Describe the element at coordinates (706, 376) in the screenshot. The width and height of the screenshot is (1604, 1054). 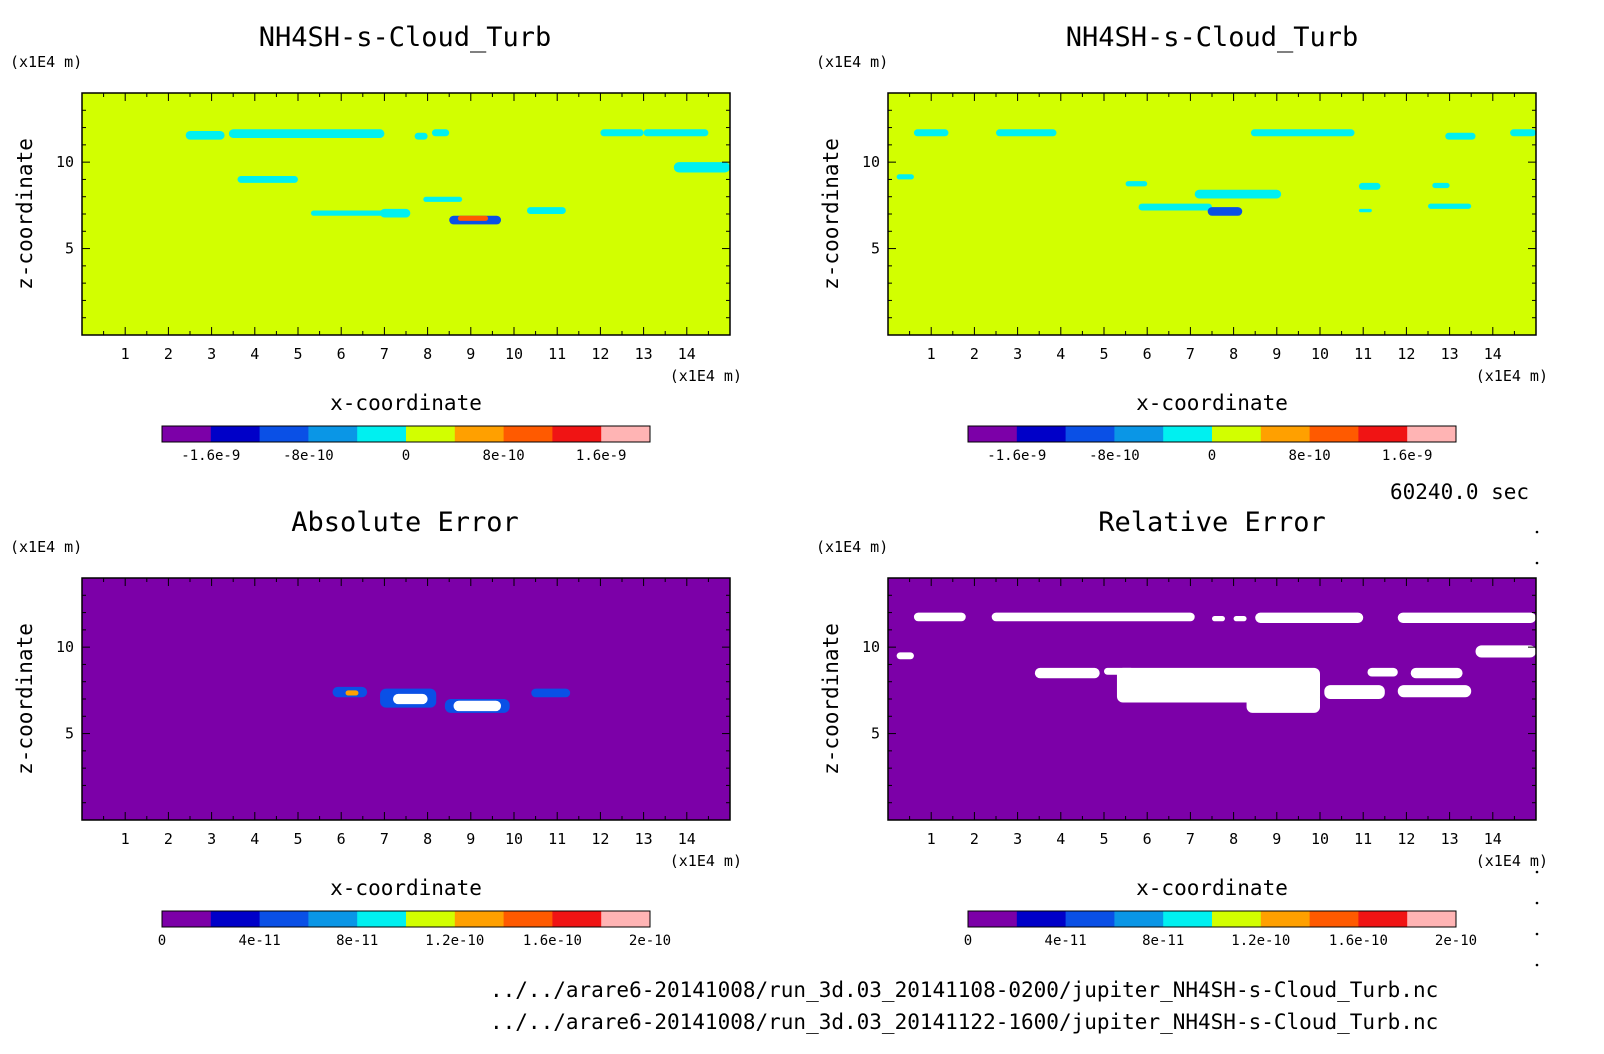
I see `x-unit-label: (x1E4 m)` at that location.